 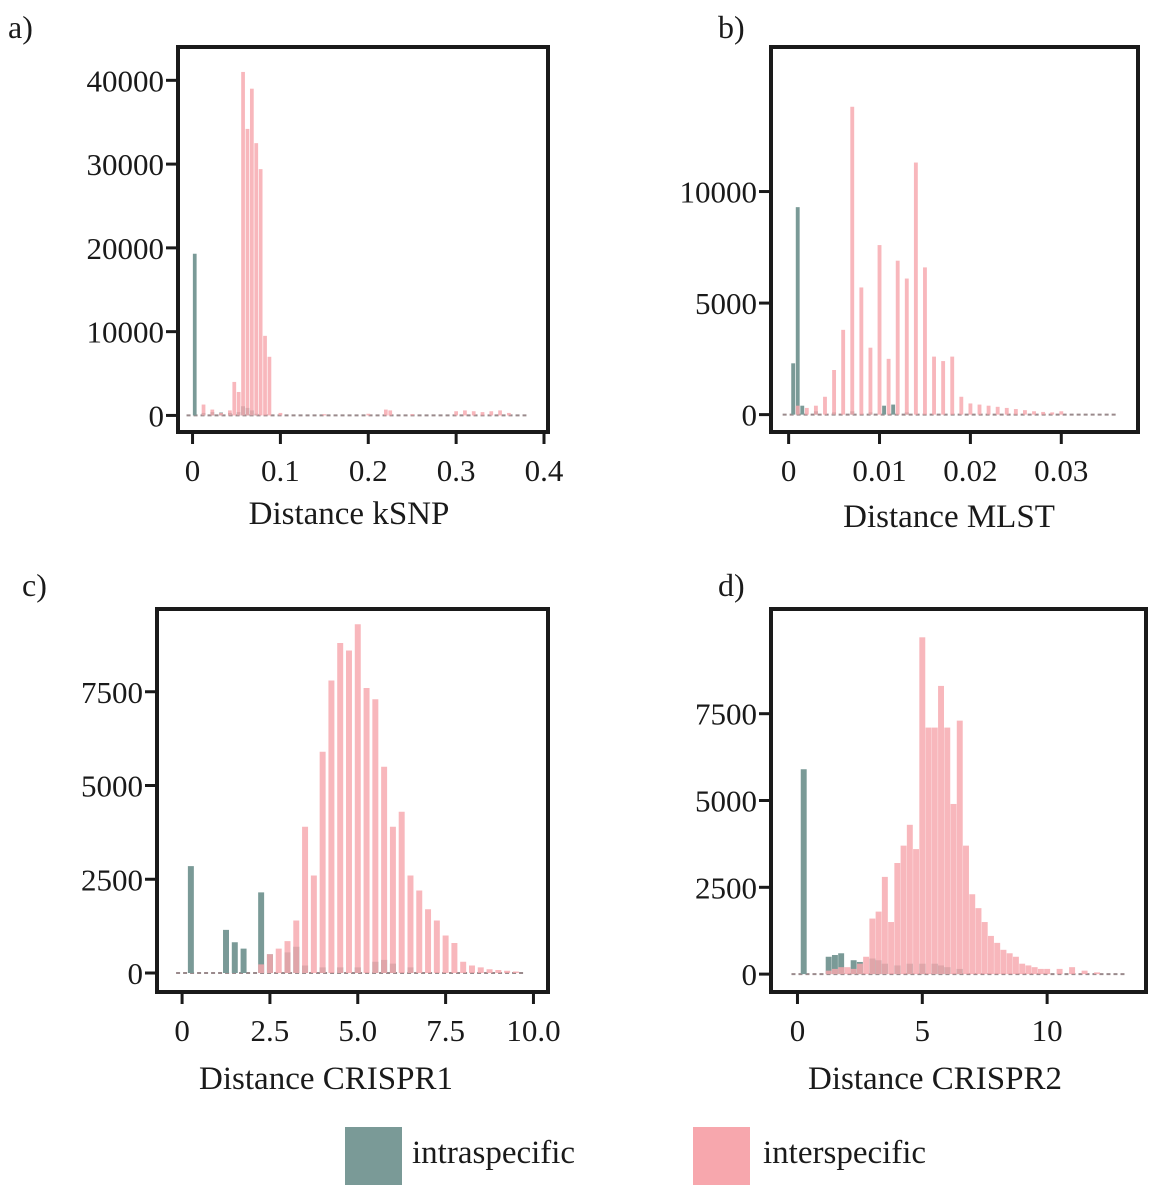 I want to click on x-tick-label: 0.2, so click(x=368, y=470).